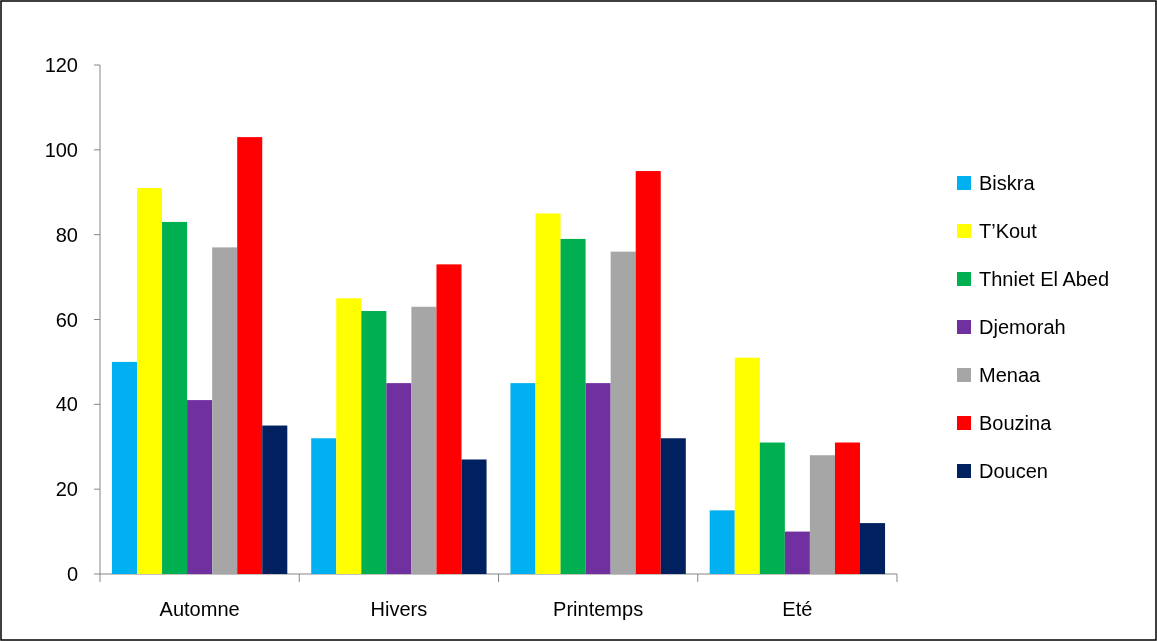 This screenshot has height=641, width=1157. I want to click on y-tick-label: 40, so click(66, 404).